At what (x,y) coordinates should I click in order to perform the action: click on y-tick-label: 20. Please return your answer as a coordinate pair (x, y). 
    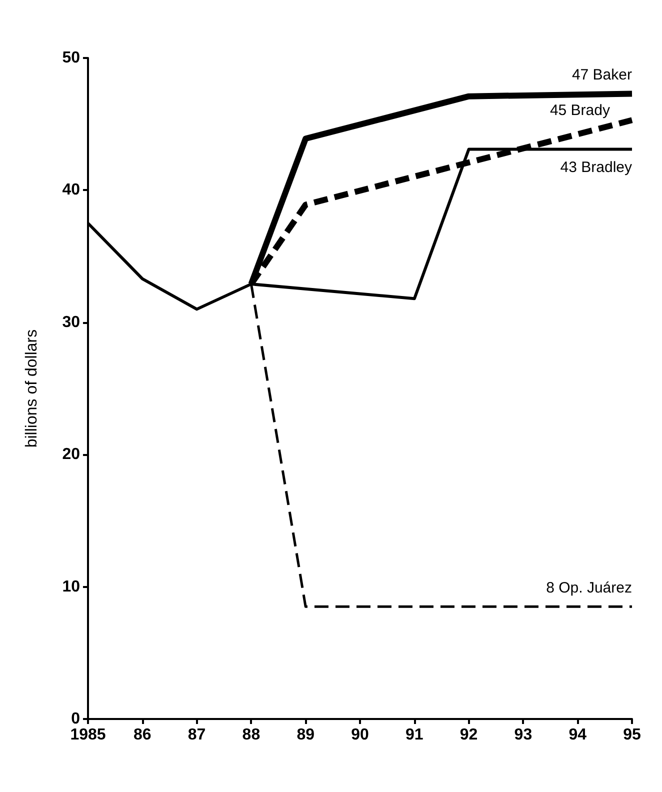
    Looking at the image, I should click on (71, 455).